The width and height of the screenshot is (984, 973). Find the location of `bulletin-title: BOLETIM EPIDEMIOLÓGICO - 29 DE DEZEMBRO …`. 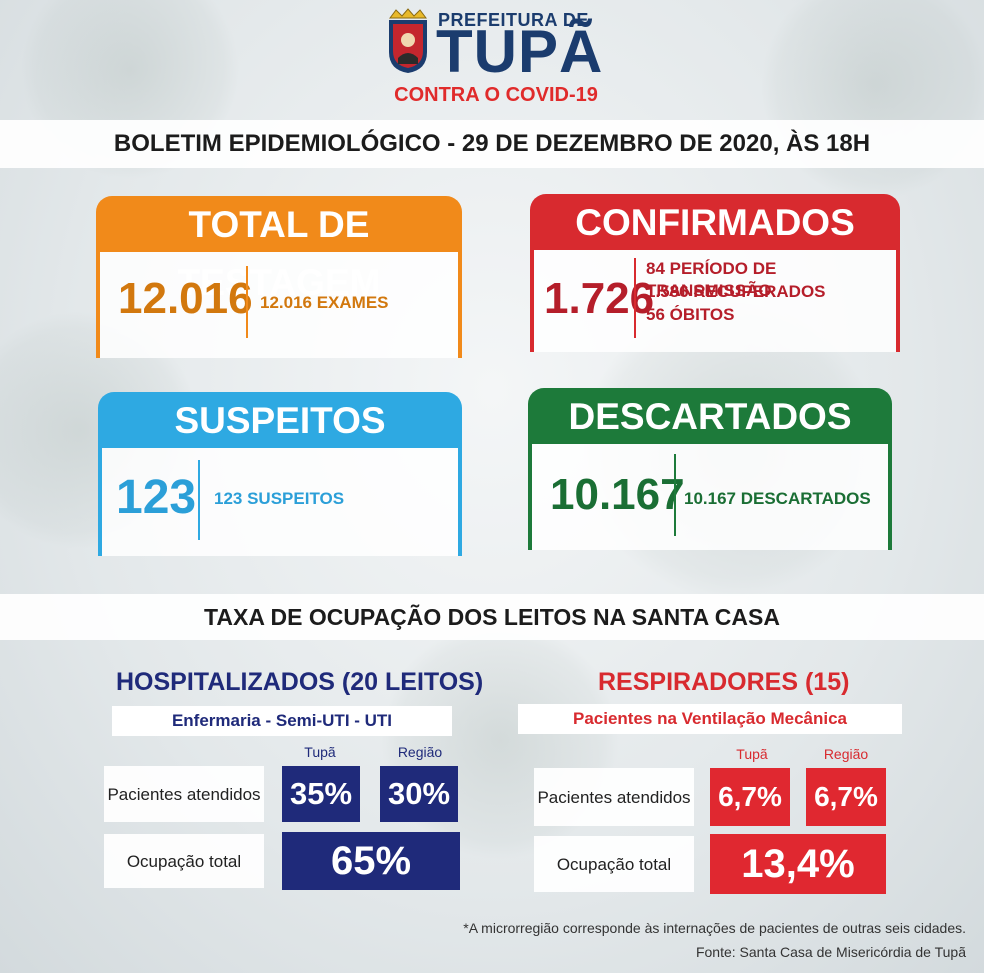

bulletin-title: BOLETIM EPIDEMIOLÓGICO - 29 DE DEZEMBRO … is located at coordinates (492, 144).